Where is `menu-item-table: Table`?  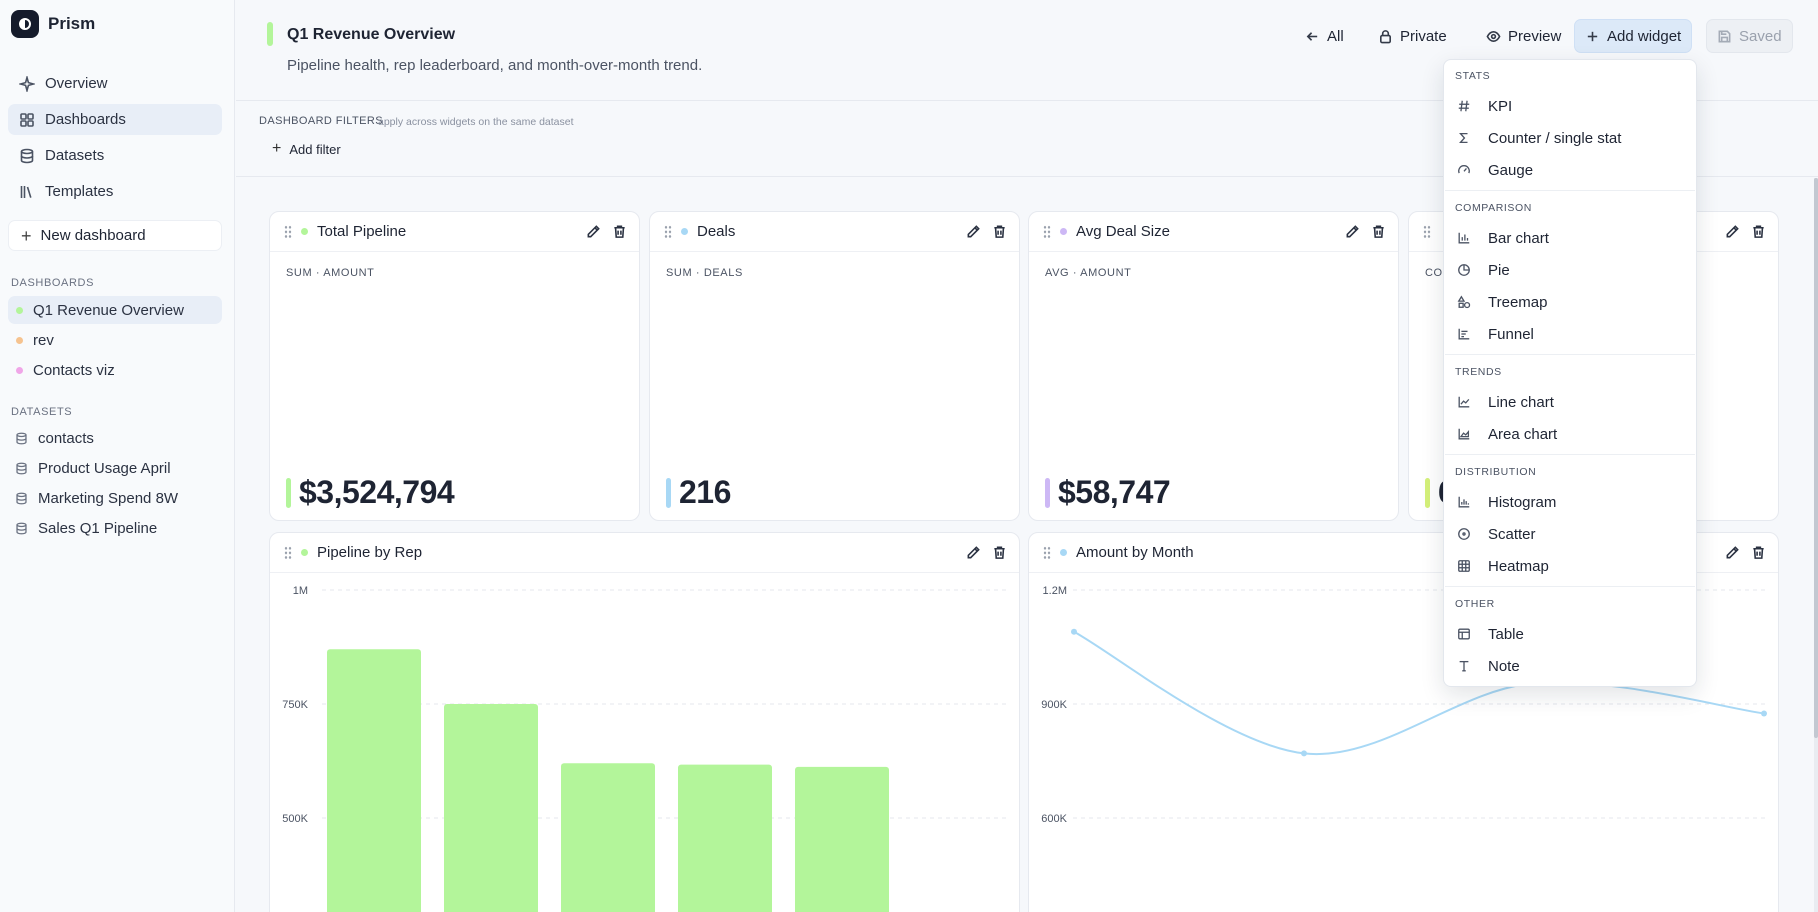 menu-item-table: Table is located at coordinates (1570, 634).